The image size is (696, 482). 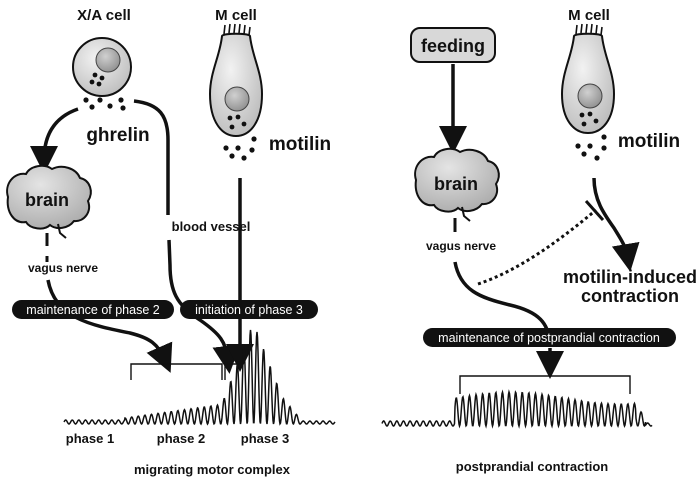 I want to click on pill-postprandial: maintenance of postprandial contraction, so click(x=549, y=337).